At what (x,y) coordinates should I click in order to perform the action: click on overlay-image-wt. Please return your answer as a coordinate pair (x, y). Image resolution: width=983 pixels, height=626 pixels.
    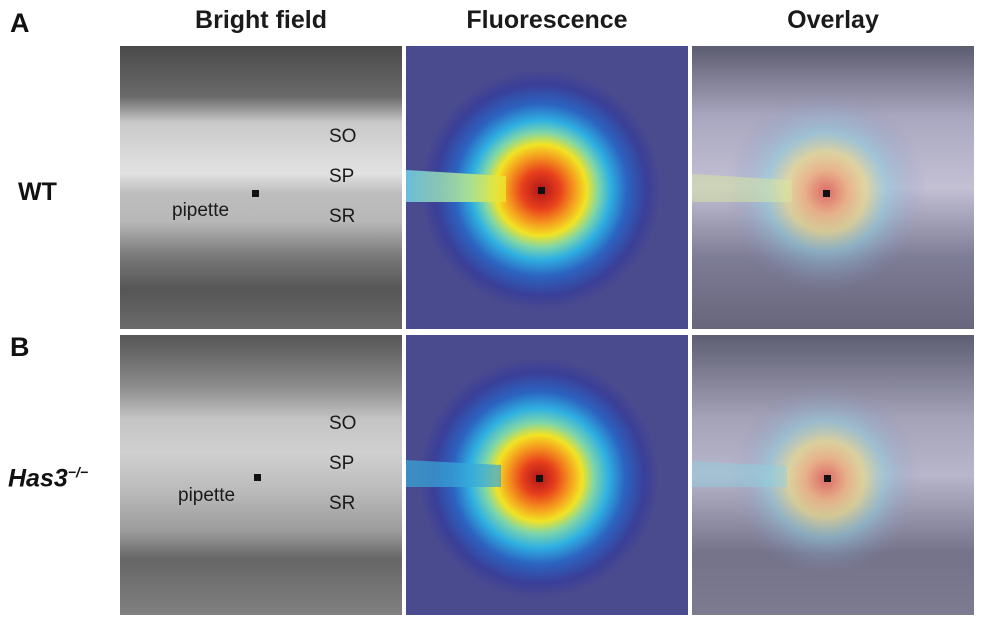
    Looking at the image, I should click on (833, 187).